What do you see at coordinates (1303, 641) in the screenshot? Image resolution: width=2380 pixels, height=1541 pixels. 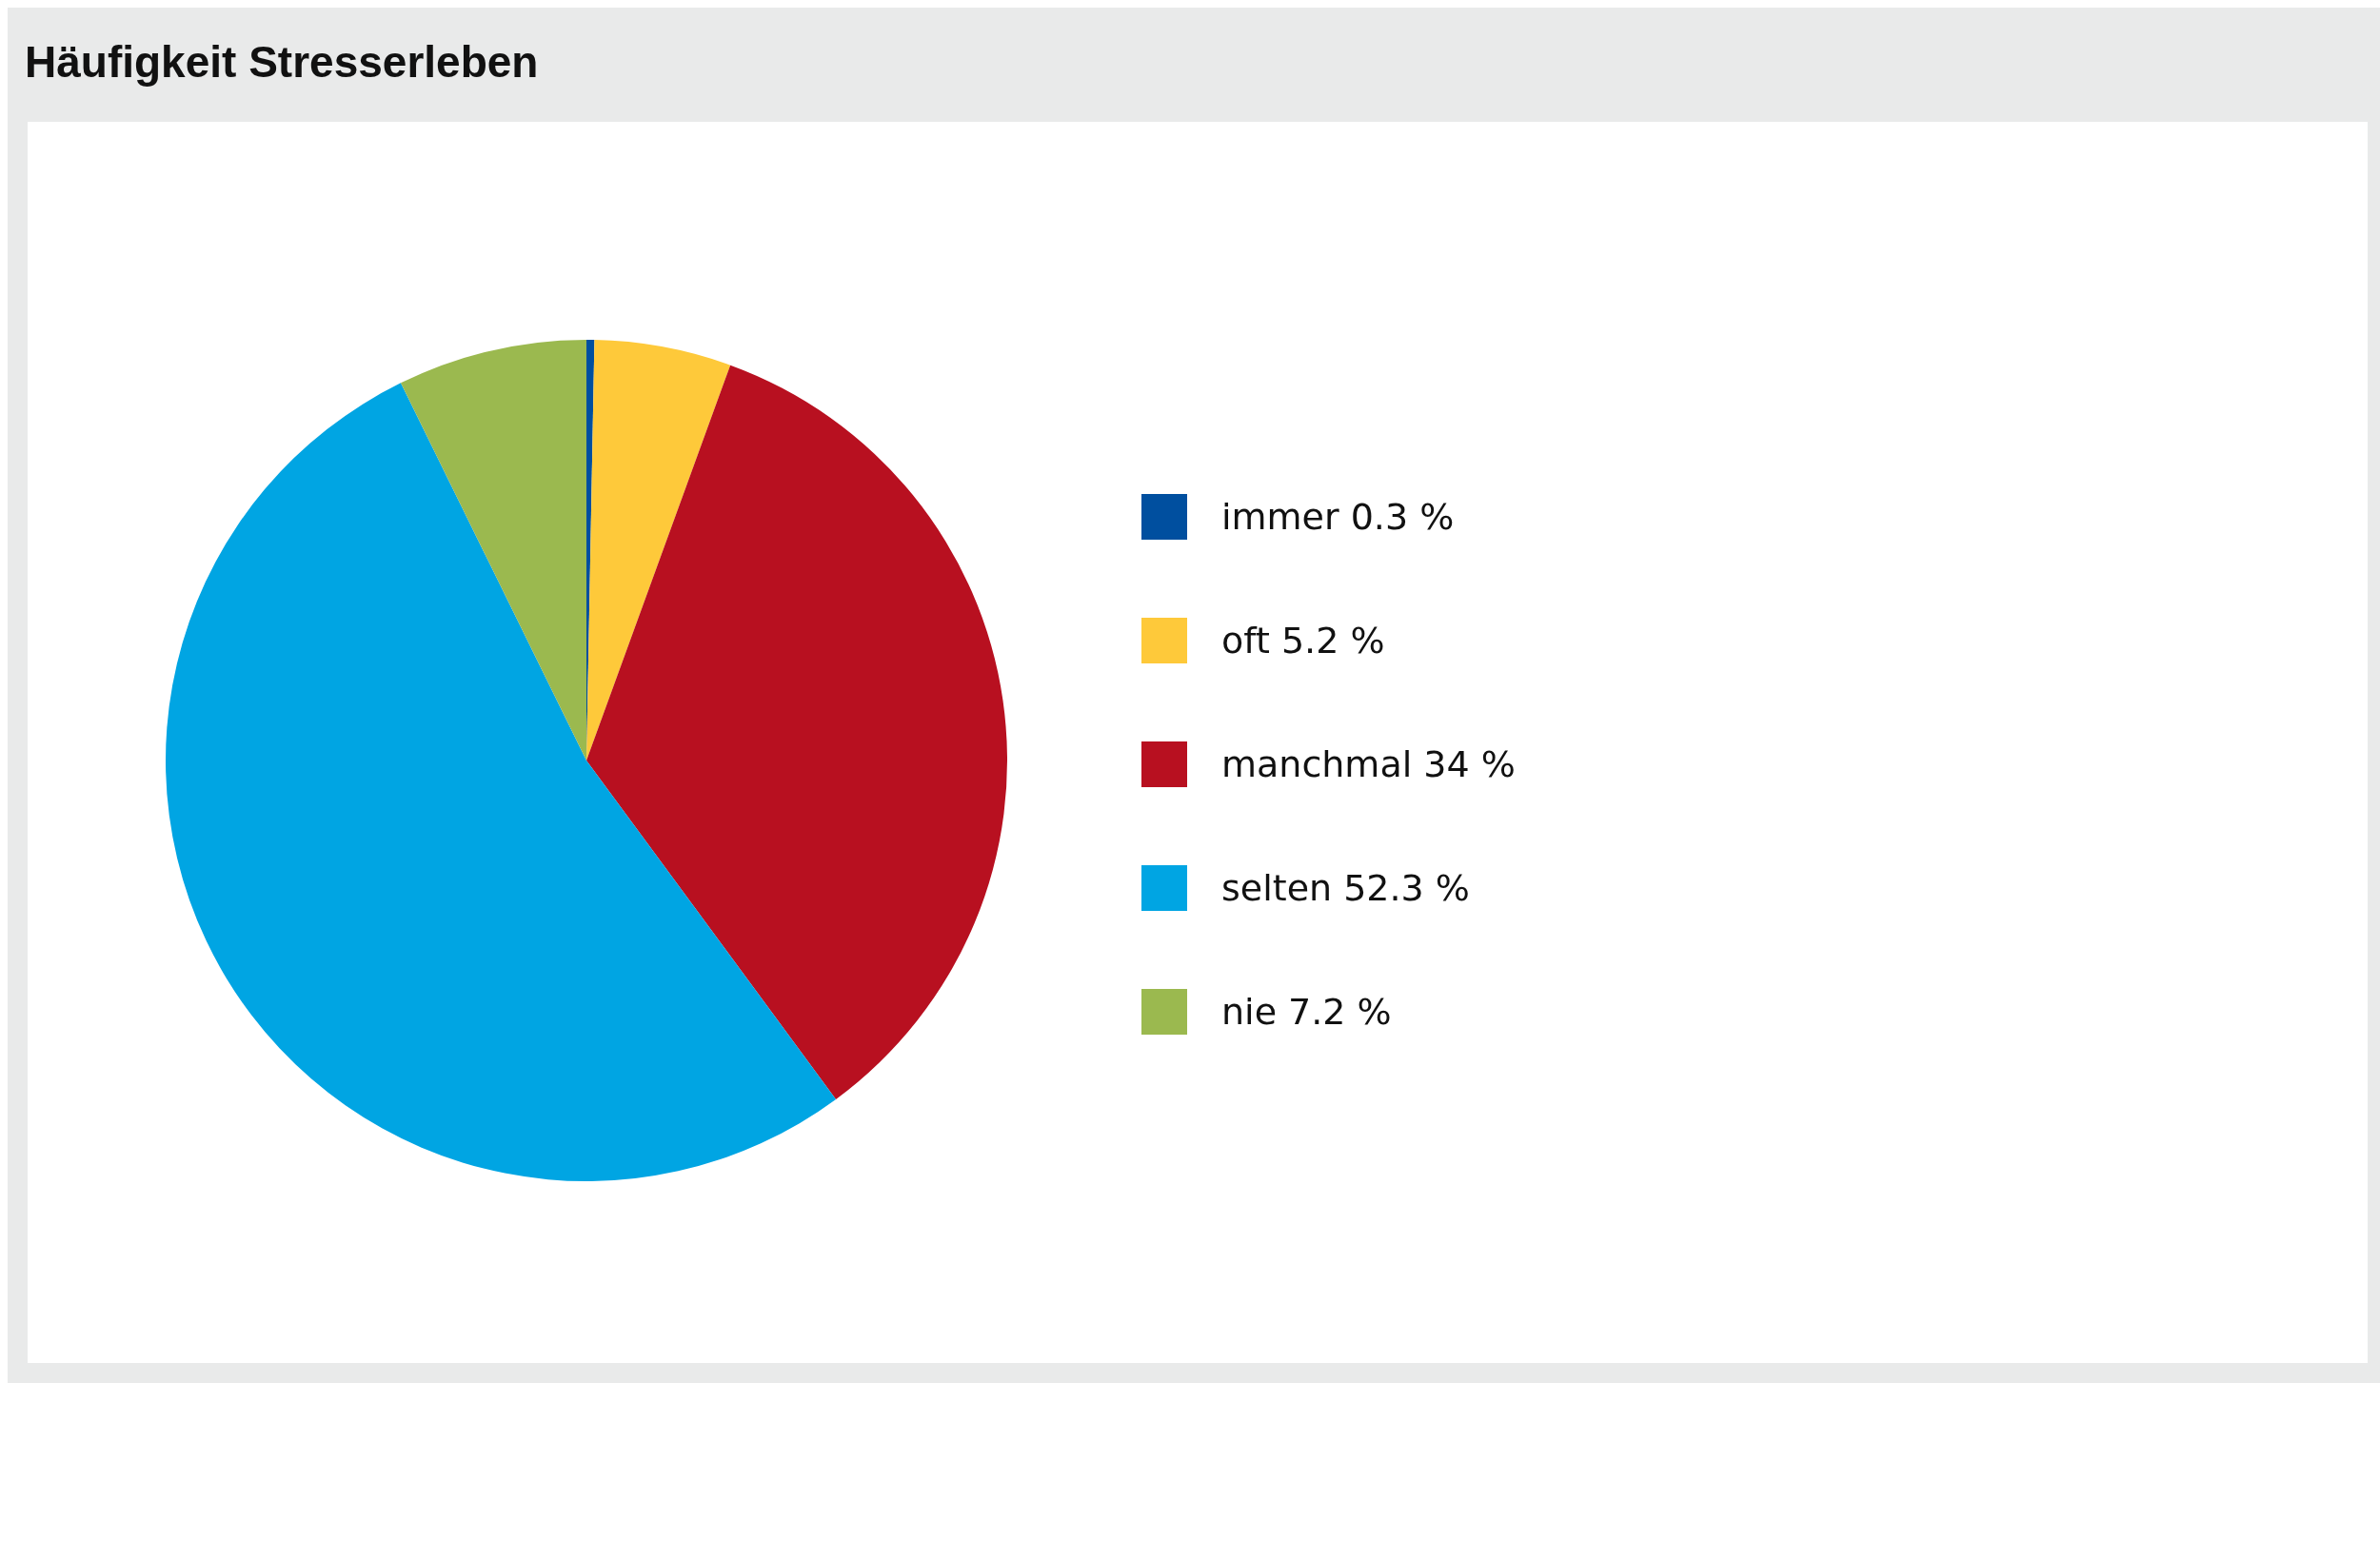 I see `legend-label: oft 5.2 %` at bounding box center [1303, 641].